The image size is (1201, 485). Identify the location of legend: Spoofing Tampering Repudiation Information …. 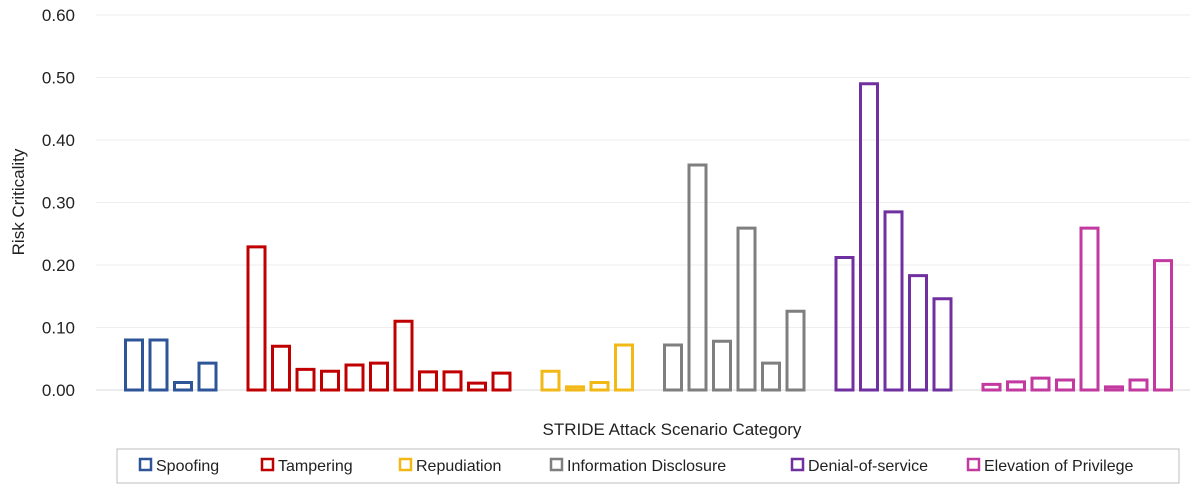
(636, 466).